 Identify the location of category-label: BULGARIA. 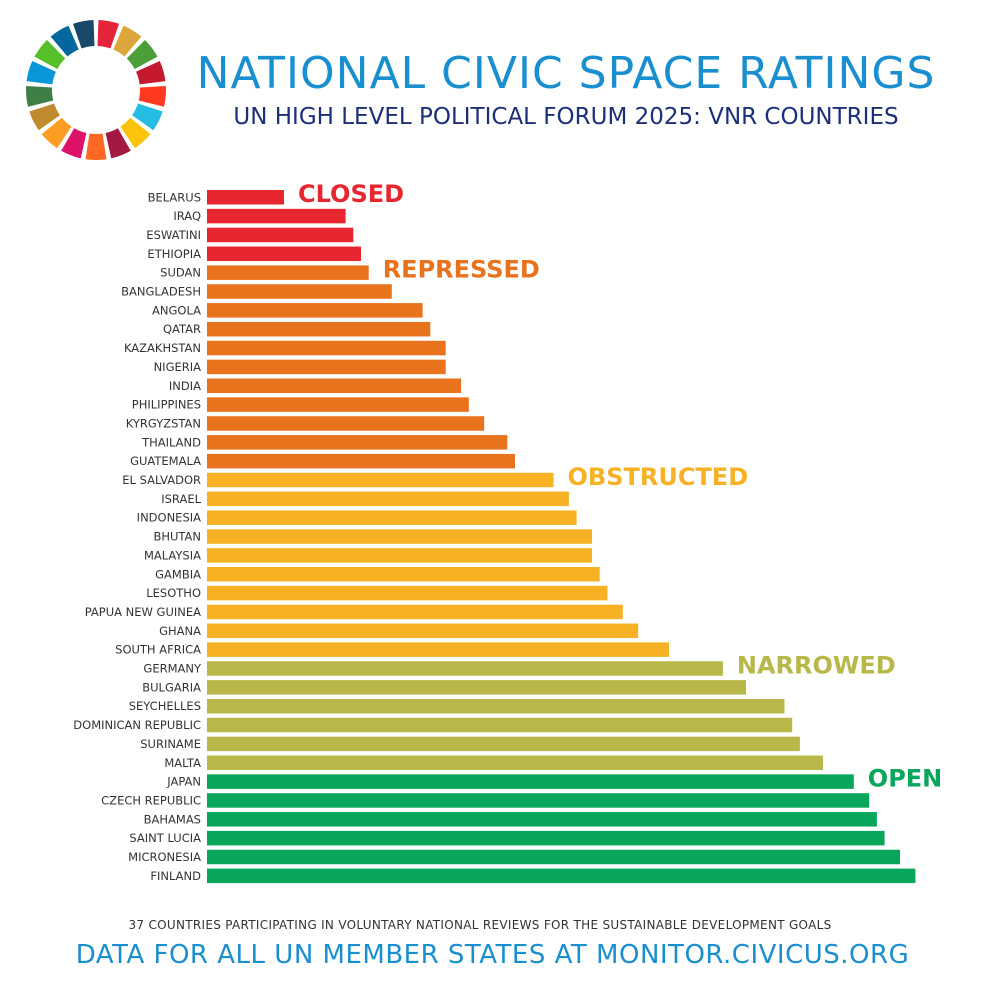
(171, 687).